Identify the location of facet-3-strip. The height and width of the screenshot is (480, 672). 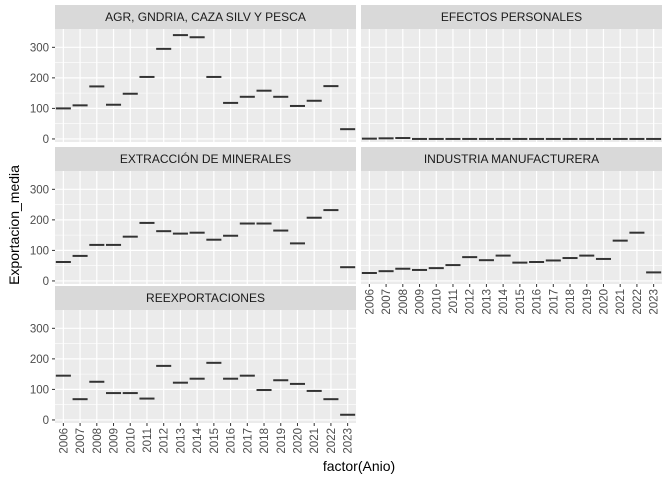
(511, 159).